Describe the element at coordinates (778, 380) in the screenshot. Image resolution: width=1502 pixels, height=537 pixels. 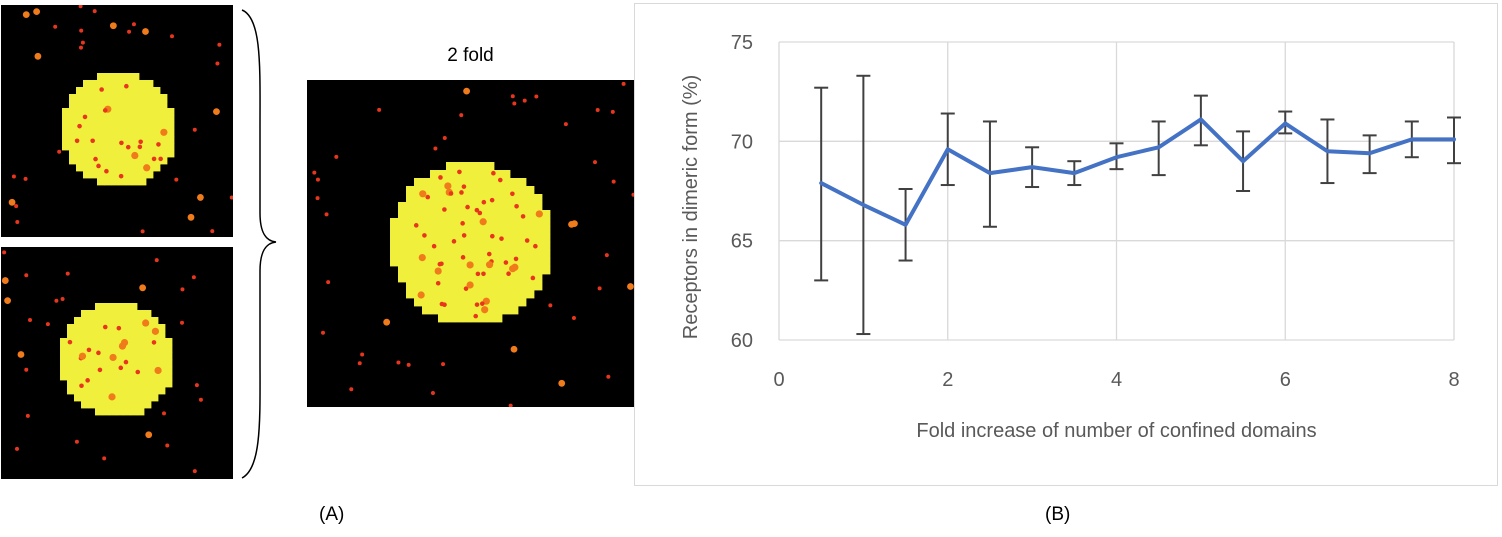
I see `x-tick-label: 0` at that location.